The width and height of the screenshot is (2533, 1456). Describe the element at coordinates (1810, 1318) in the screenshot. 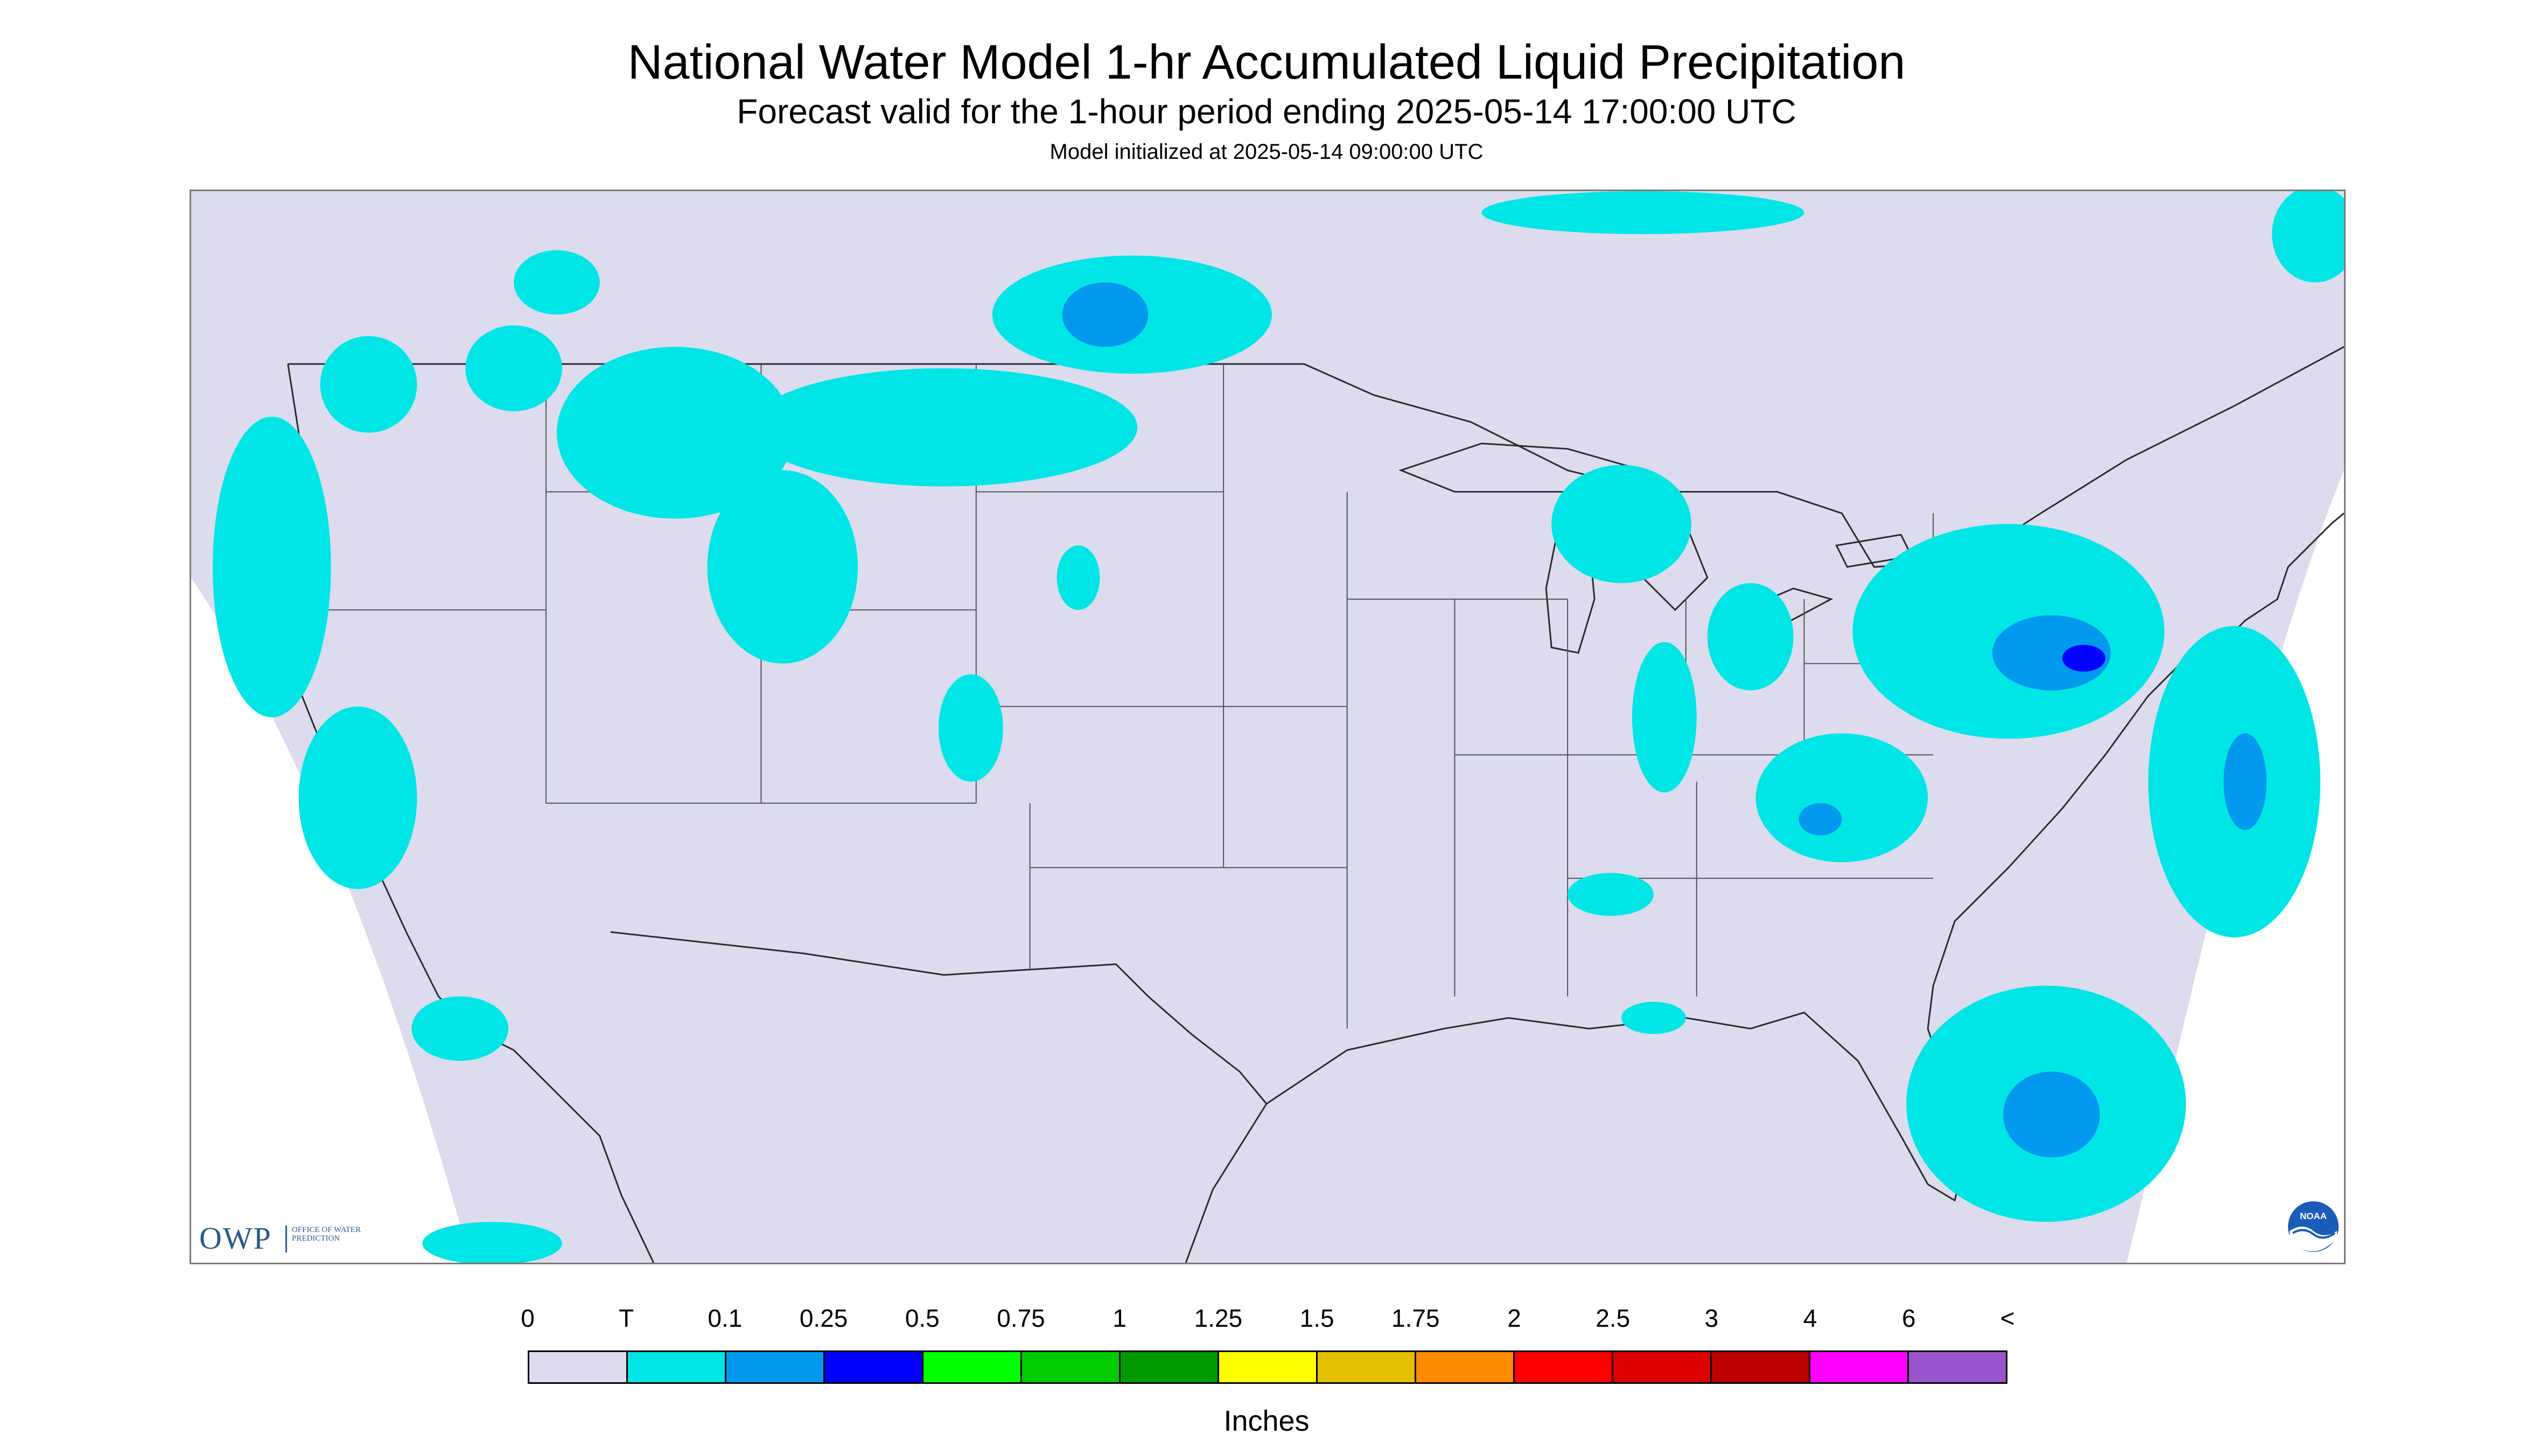

I see `legend-tick-label: 4` at that location.